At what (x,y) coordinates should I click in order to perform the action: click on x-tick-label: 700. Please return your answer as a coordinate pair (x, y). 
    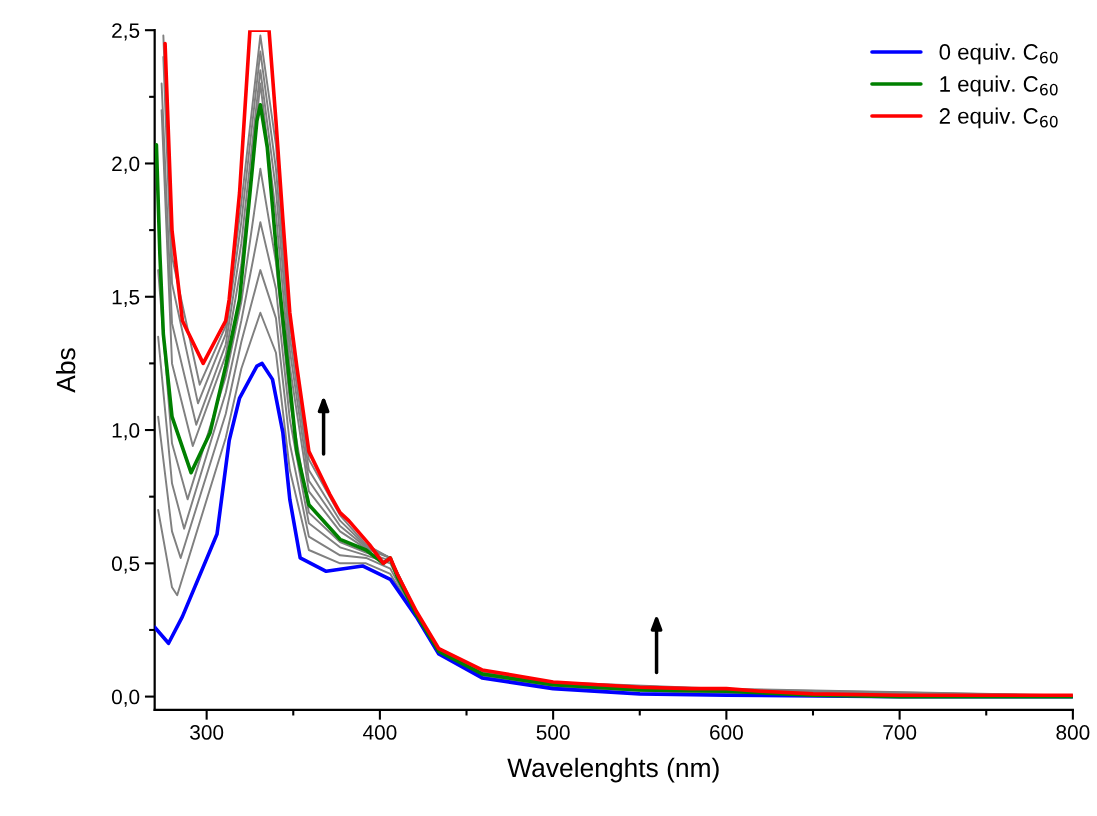
    Looking at the image, I should click on (900, 732).